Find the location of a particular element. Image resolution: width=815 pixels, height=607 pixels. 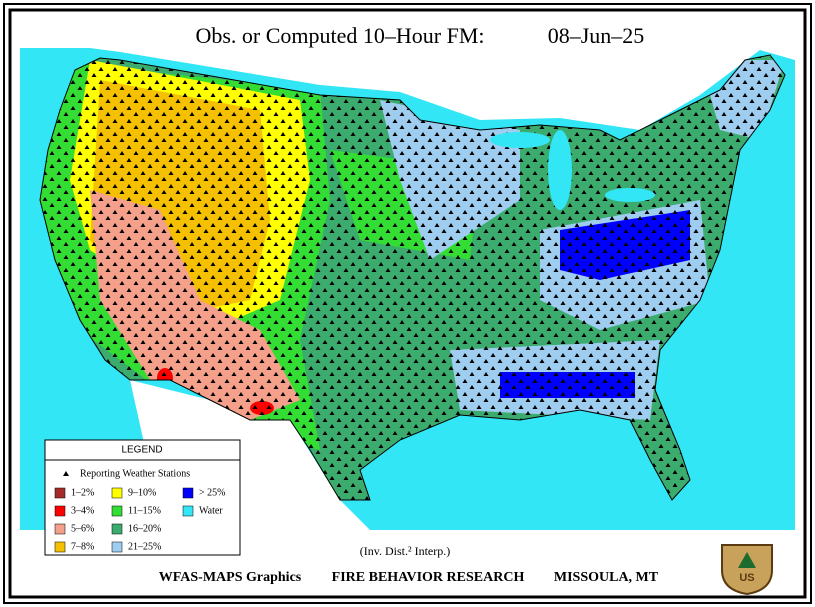

legend-label: 7–8% is located at coordinates (82, 546).